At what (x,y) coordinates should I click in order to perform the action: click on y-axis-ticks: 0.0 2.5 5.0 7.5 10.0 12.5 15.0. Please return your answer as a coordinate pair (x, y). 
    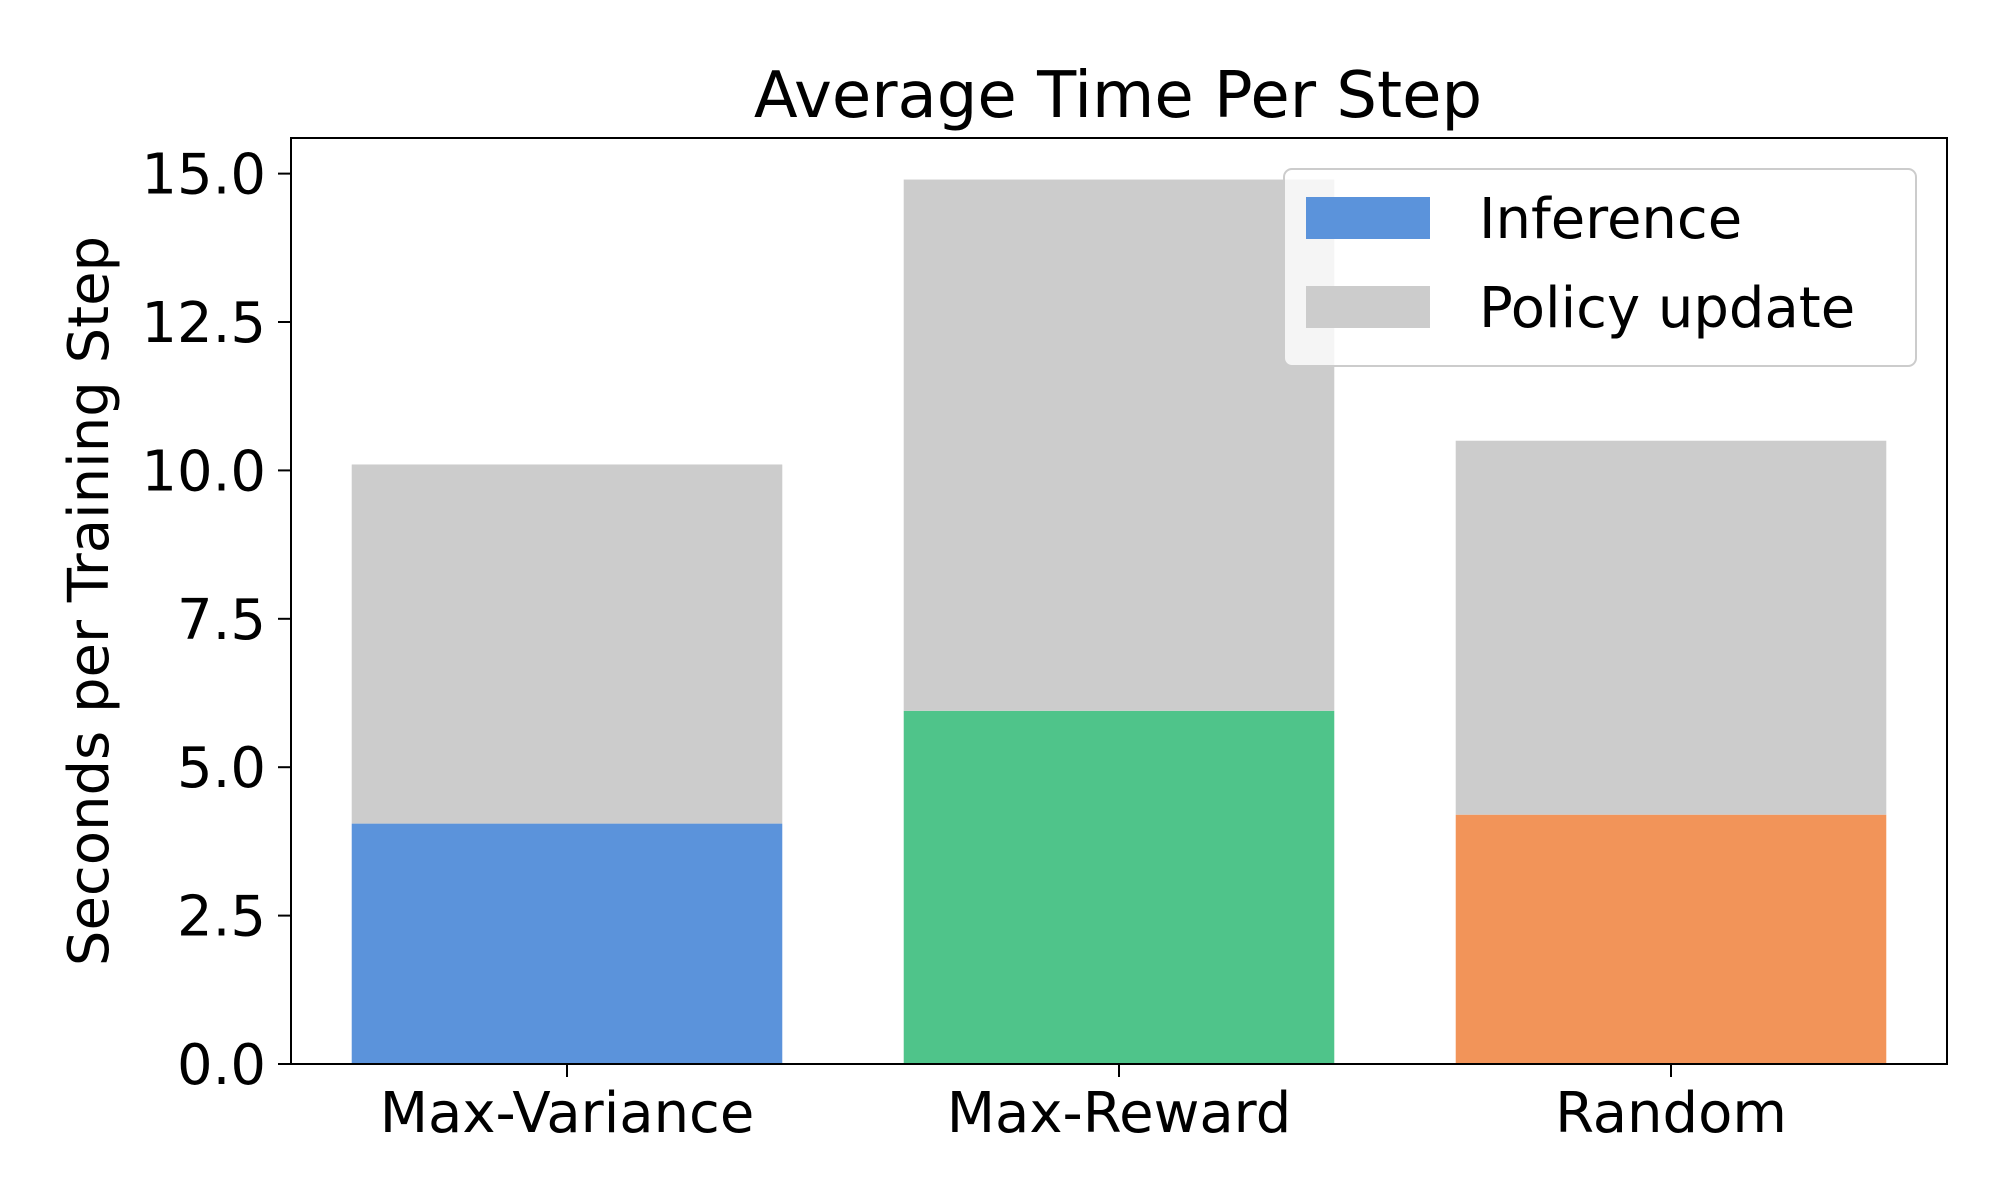
    Looking at the image, I should click on (216, 620).